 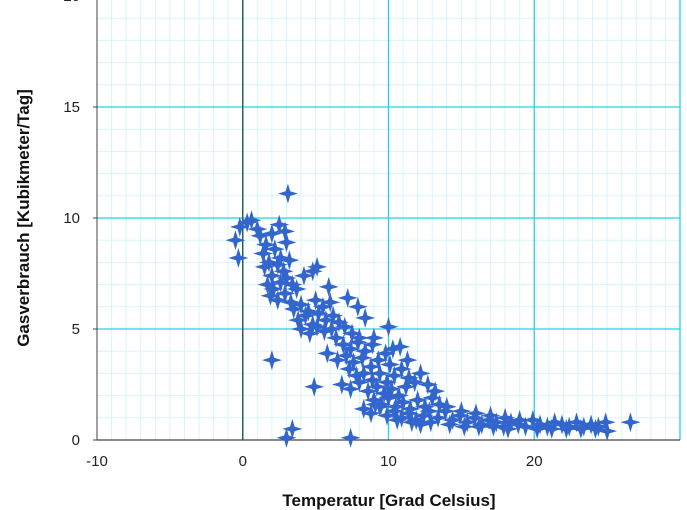 What do you see at coordinates (388, 461) in the screenshot?
I see `x-tick-label: 10` at bounding box center [388, 461].